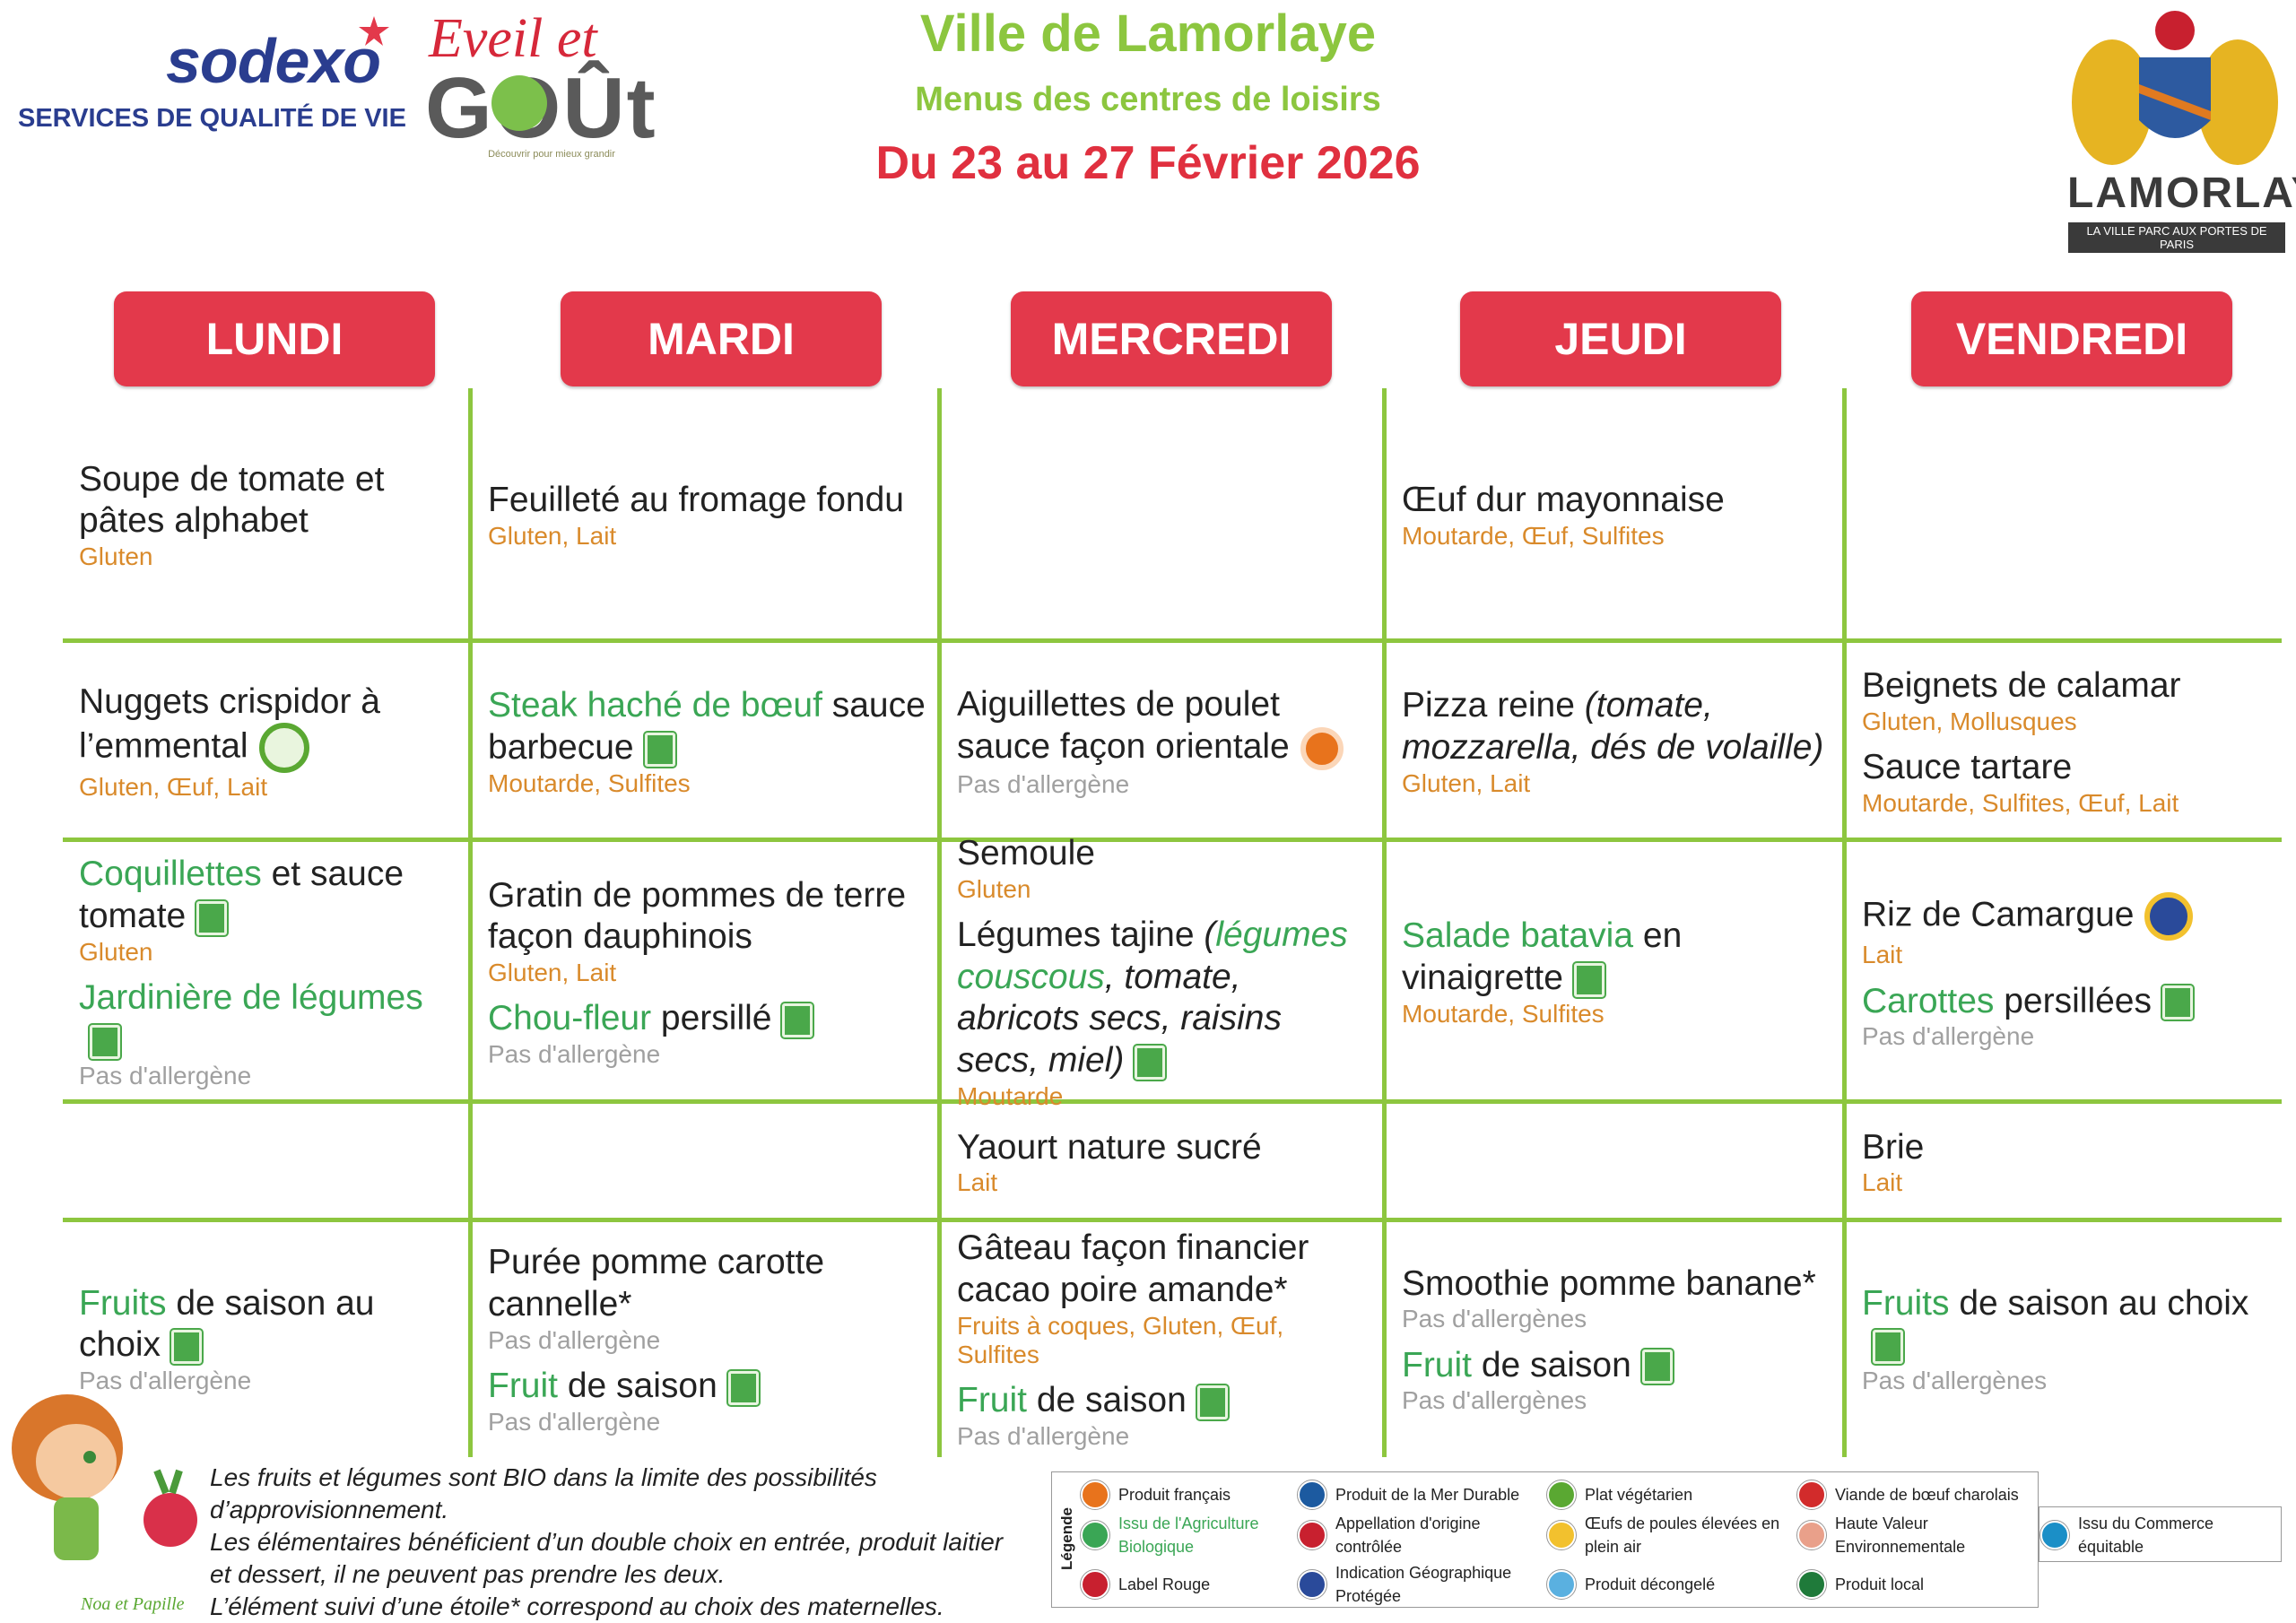  I want to click on legend-label: Œufs de poules élevées en plein air, so click(1682, 1535).